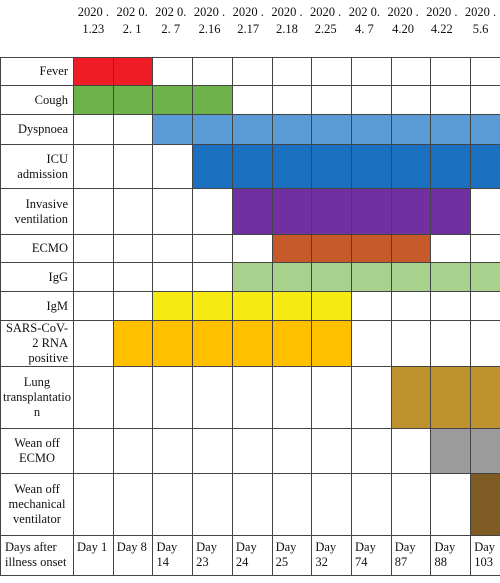 Image resolution: width=500 pixels, height=583 pixels. What do you see at coordinates (250, 100) in the screenshot?
I see `event-row: Cough` at bounding box center [250, 100].